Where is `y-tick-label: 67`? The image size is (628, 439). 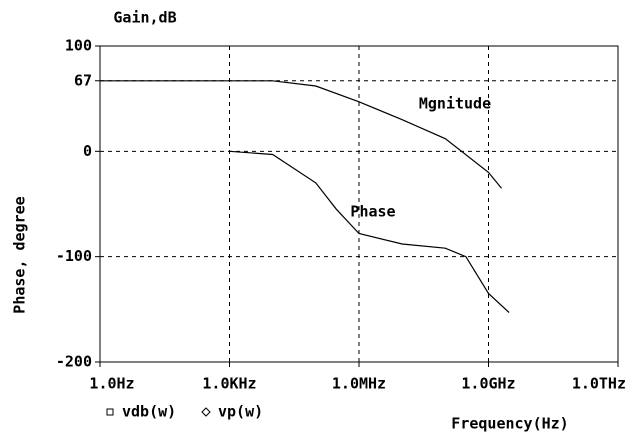 y-tick-label: 67 is located at coordinates (83, 80).